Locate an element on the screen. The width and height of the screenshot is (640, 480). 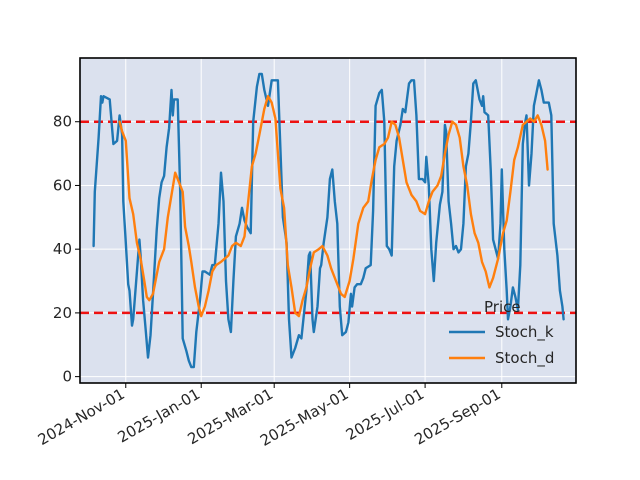
legend-label-stoch_d: Stoch_d is located at coordinates (524, 358).